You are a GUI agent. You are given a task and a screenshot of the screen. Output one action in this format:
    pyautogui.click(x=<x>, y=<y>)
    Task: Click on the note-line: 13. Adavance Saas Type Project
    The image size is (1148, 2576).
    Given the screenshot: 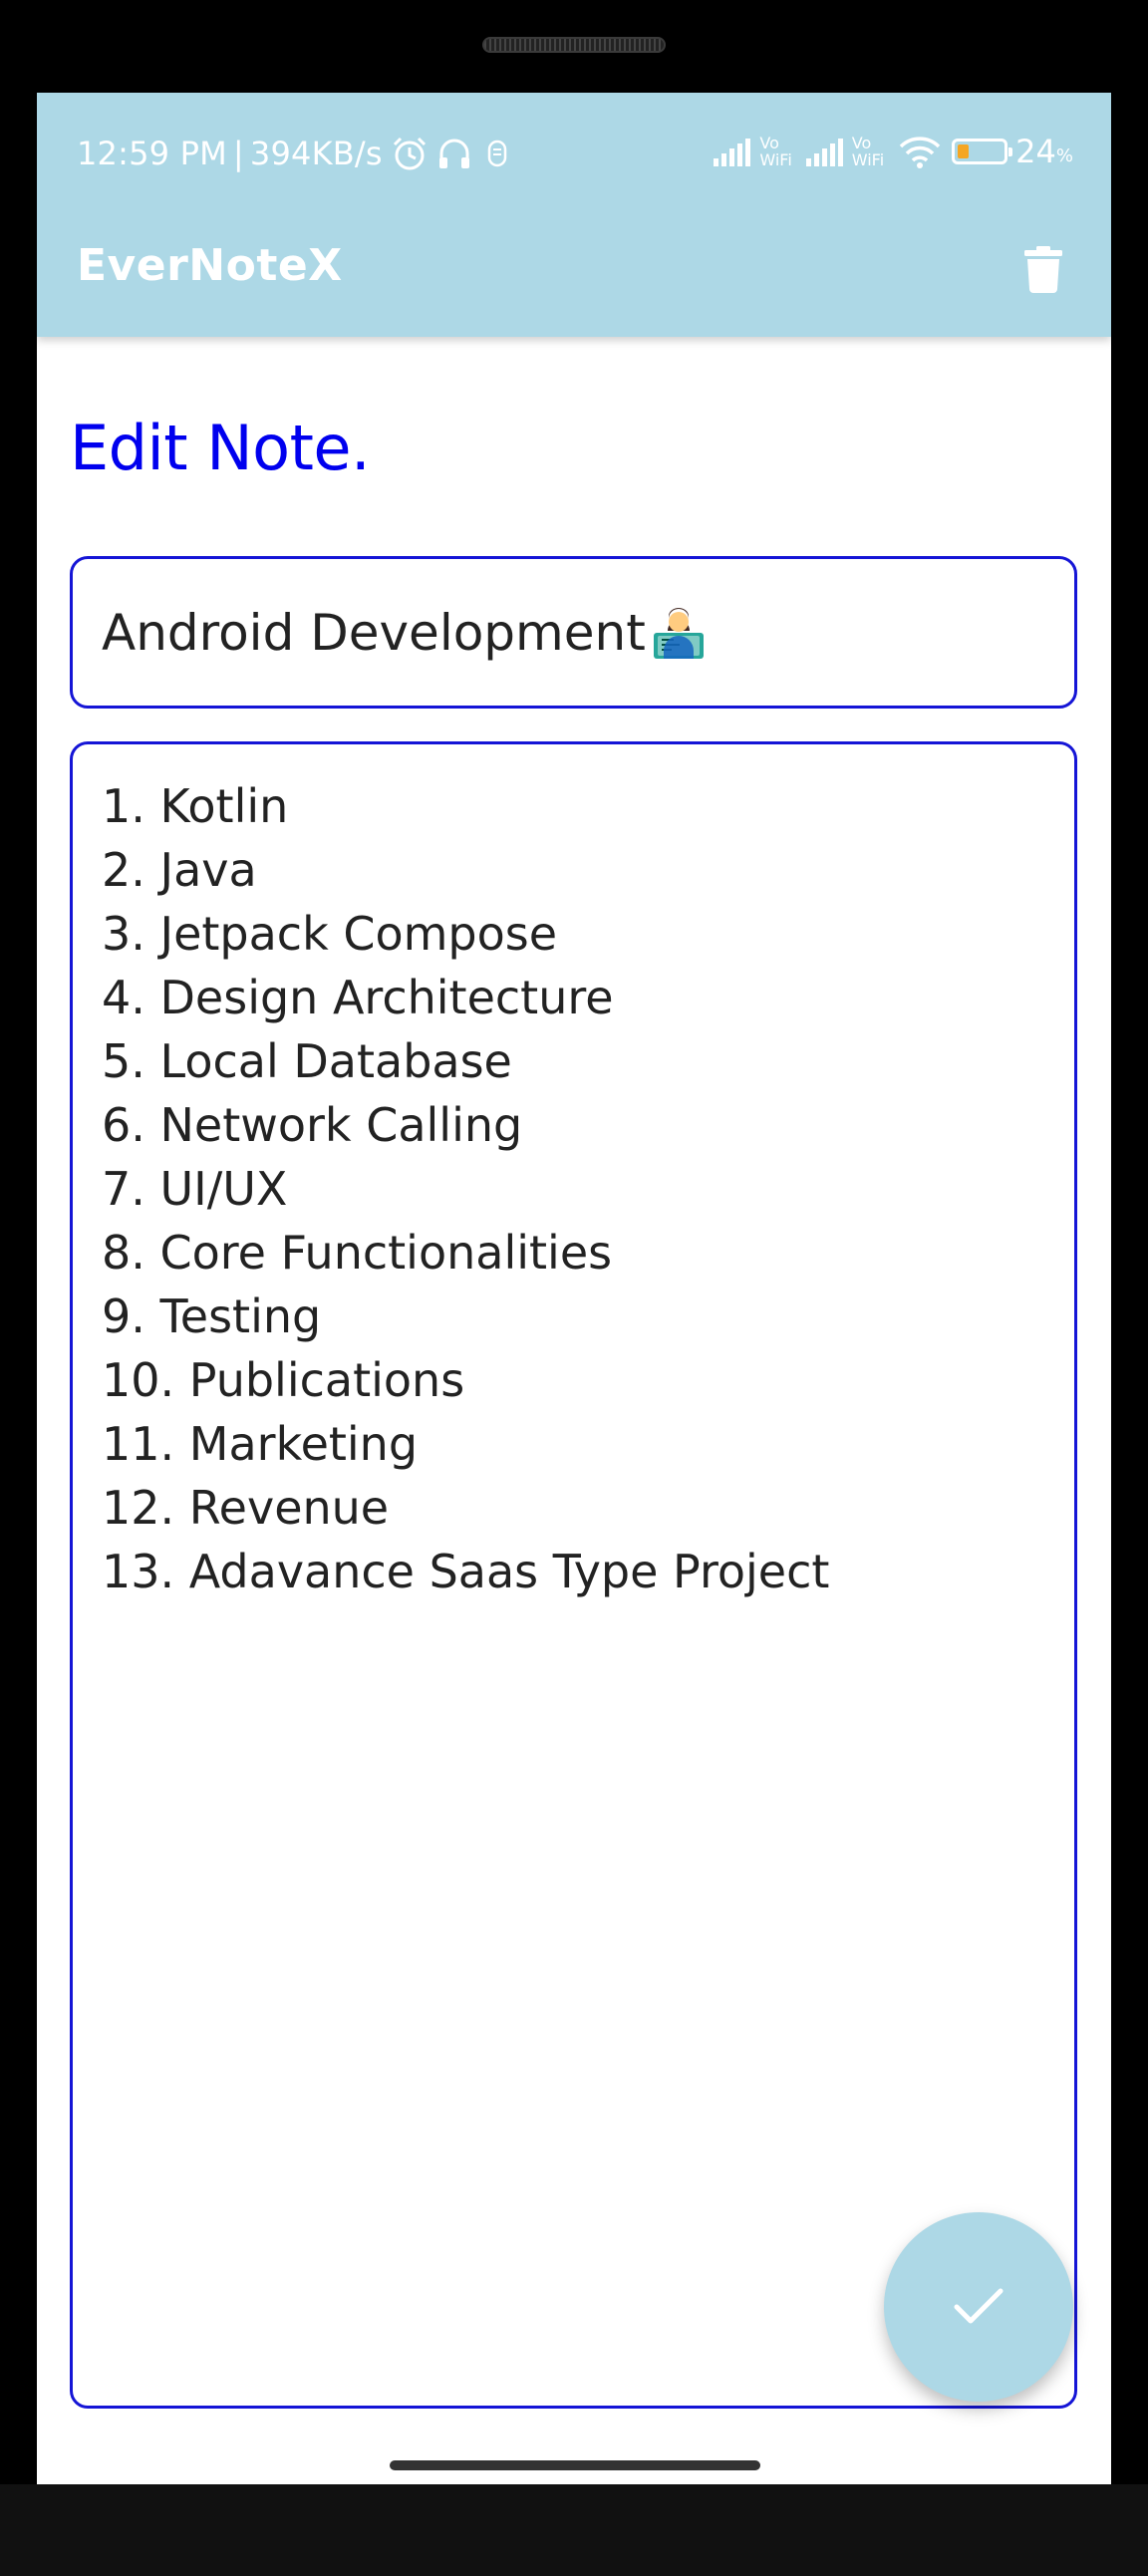 What is the action you would take?
    pyautogui.click(x=466, y=1571)
    